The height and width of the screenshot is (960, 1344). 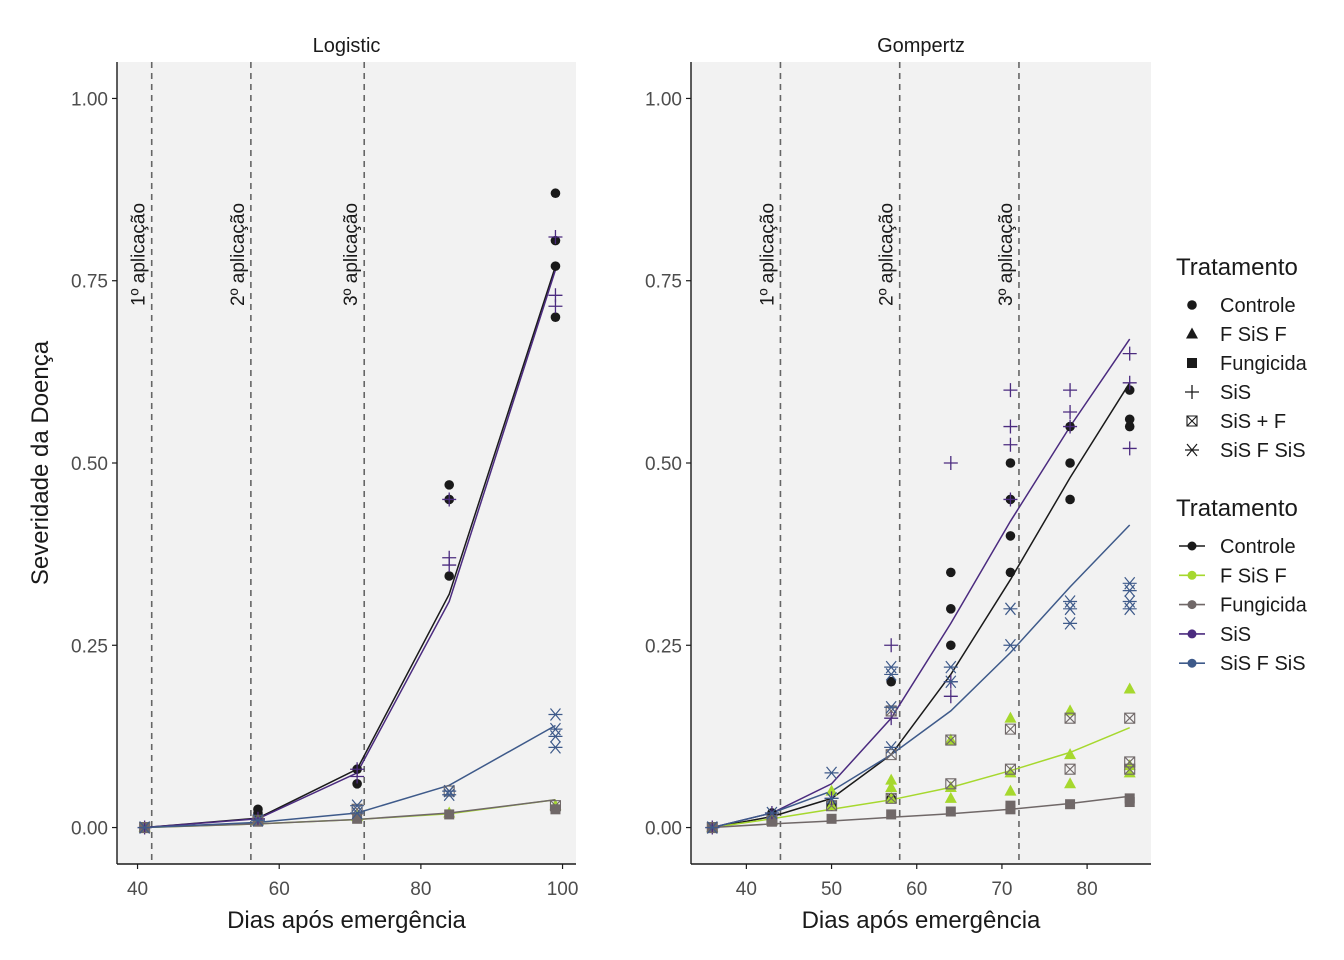 I want to click on fit-line-f-sis-f, so click(x=921, y=778).